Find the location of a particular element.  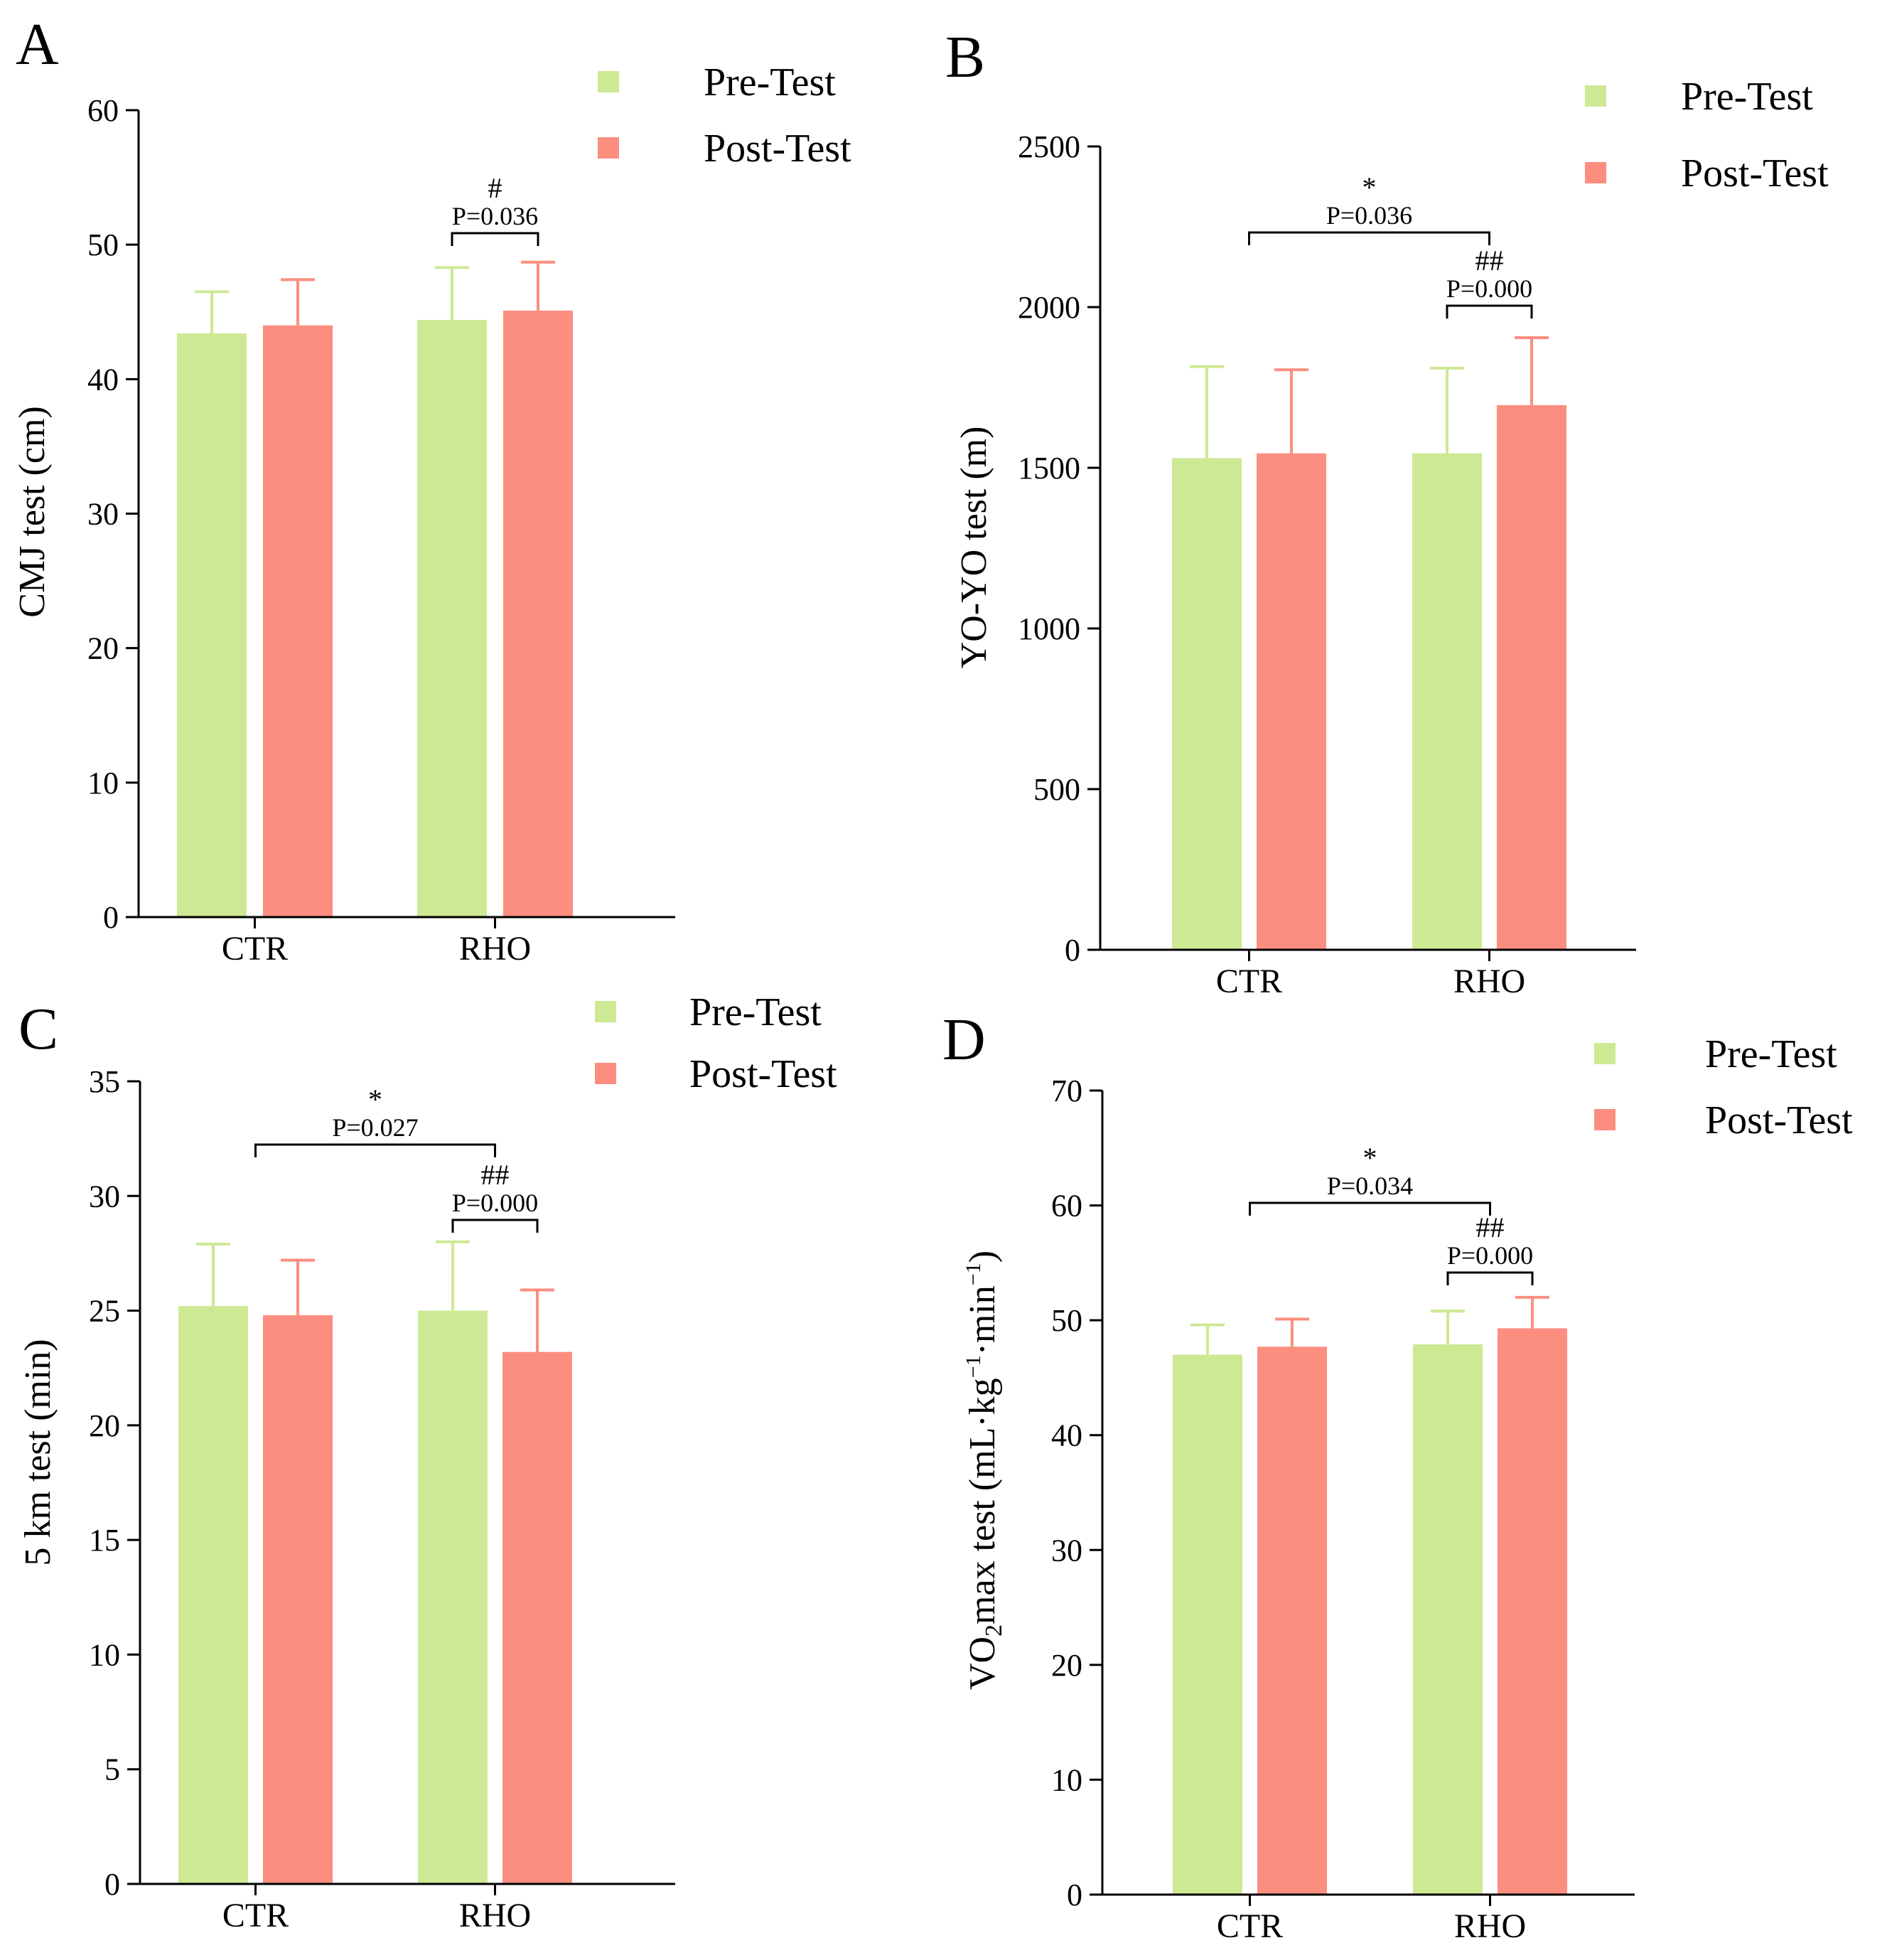

bar-c-ctr-post is located at coordinates (298, 1599).